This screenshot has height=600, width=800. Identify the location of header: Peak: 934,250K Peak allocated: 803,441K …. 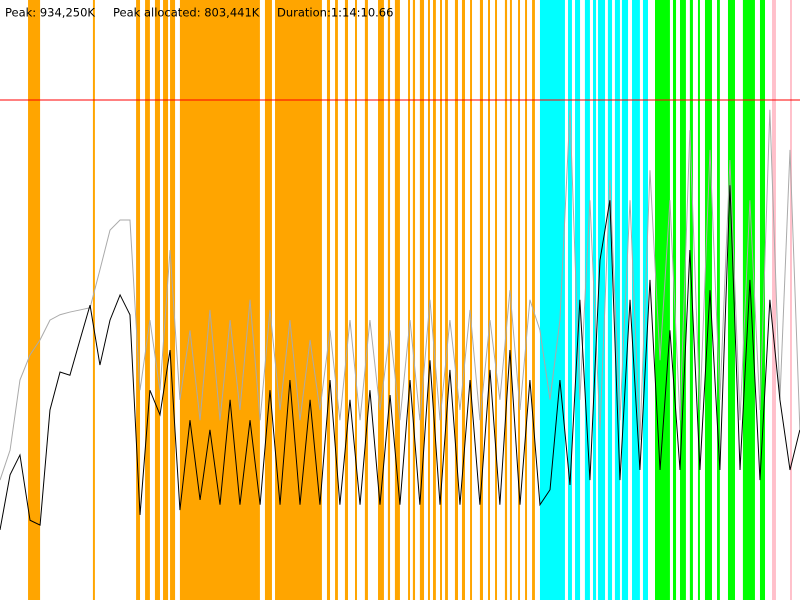
(199, 13).